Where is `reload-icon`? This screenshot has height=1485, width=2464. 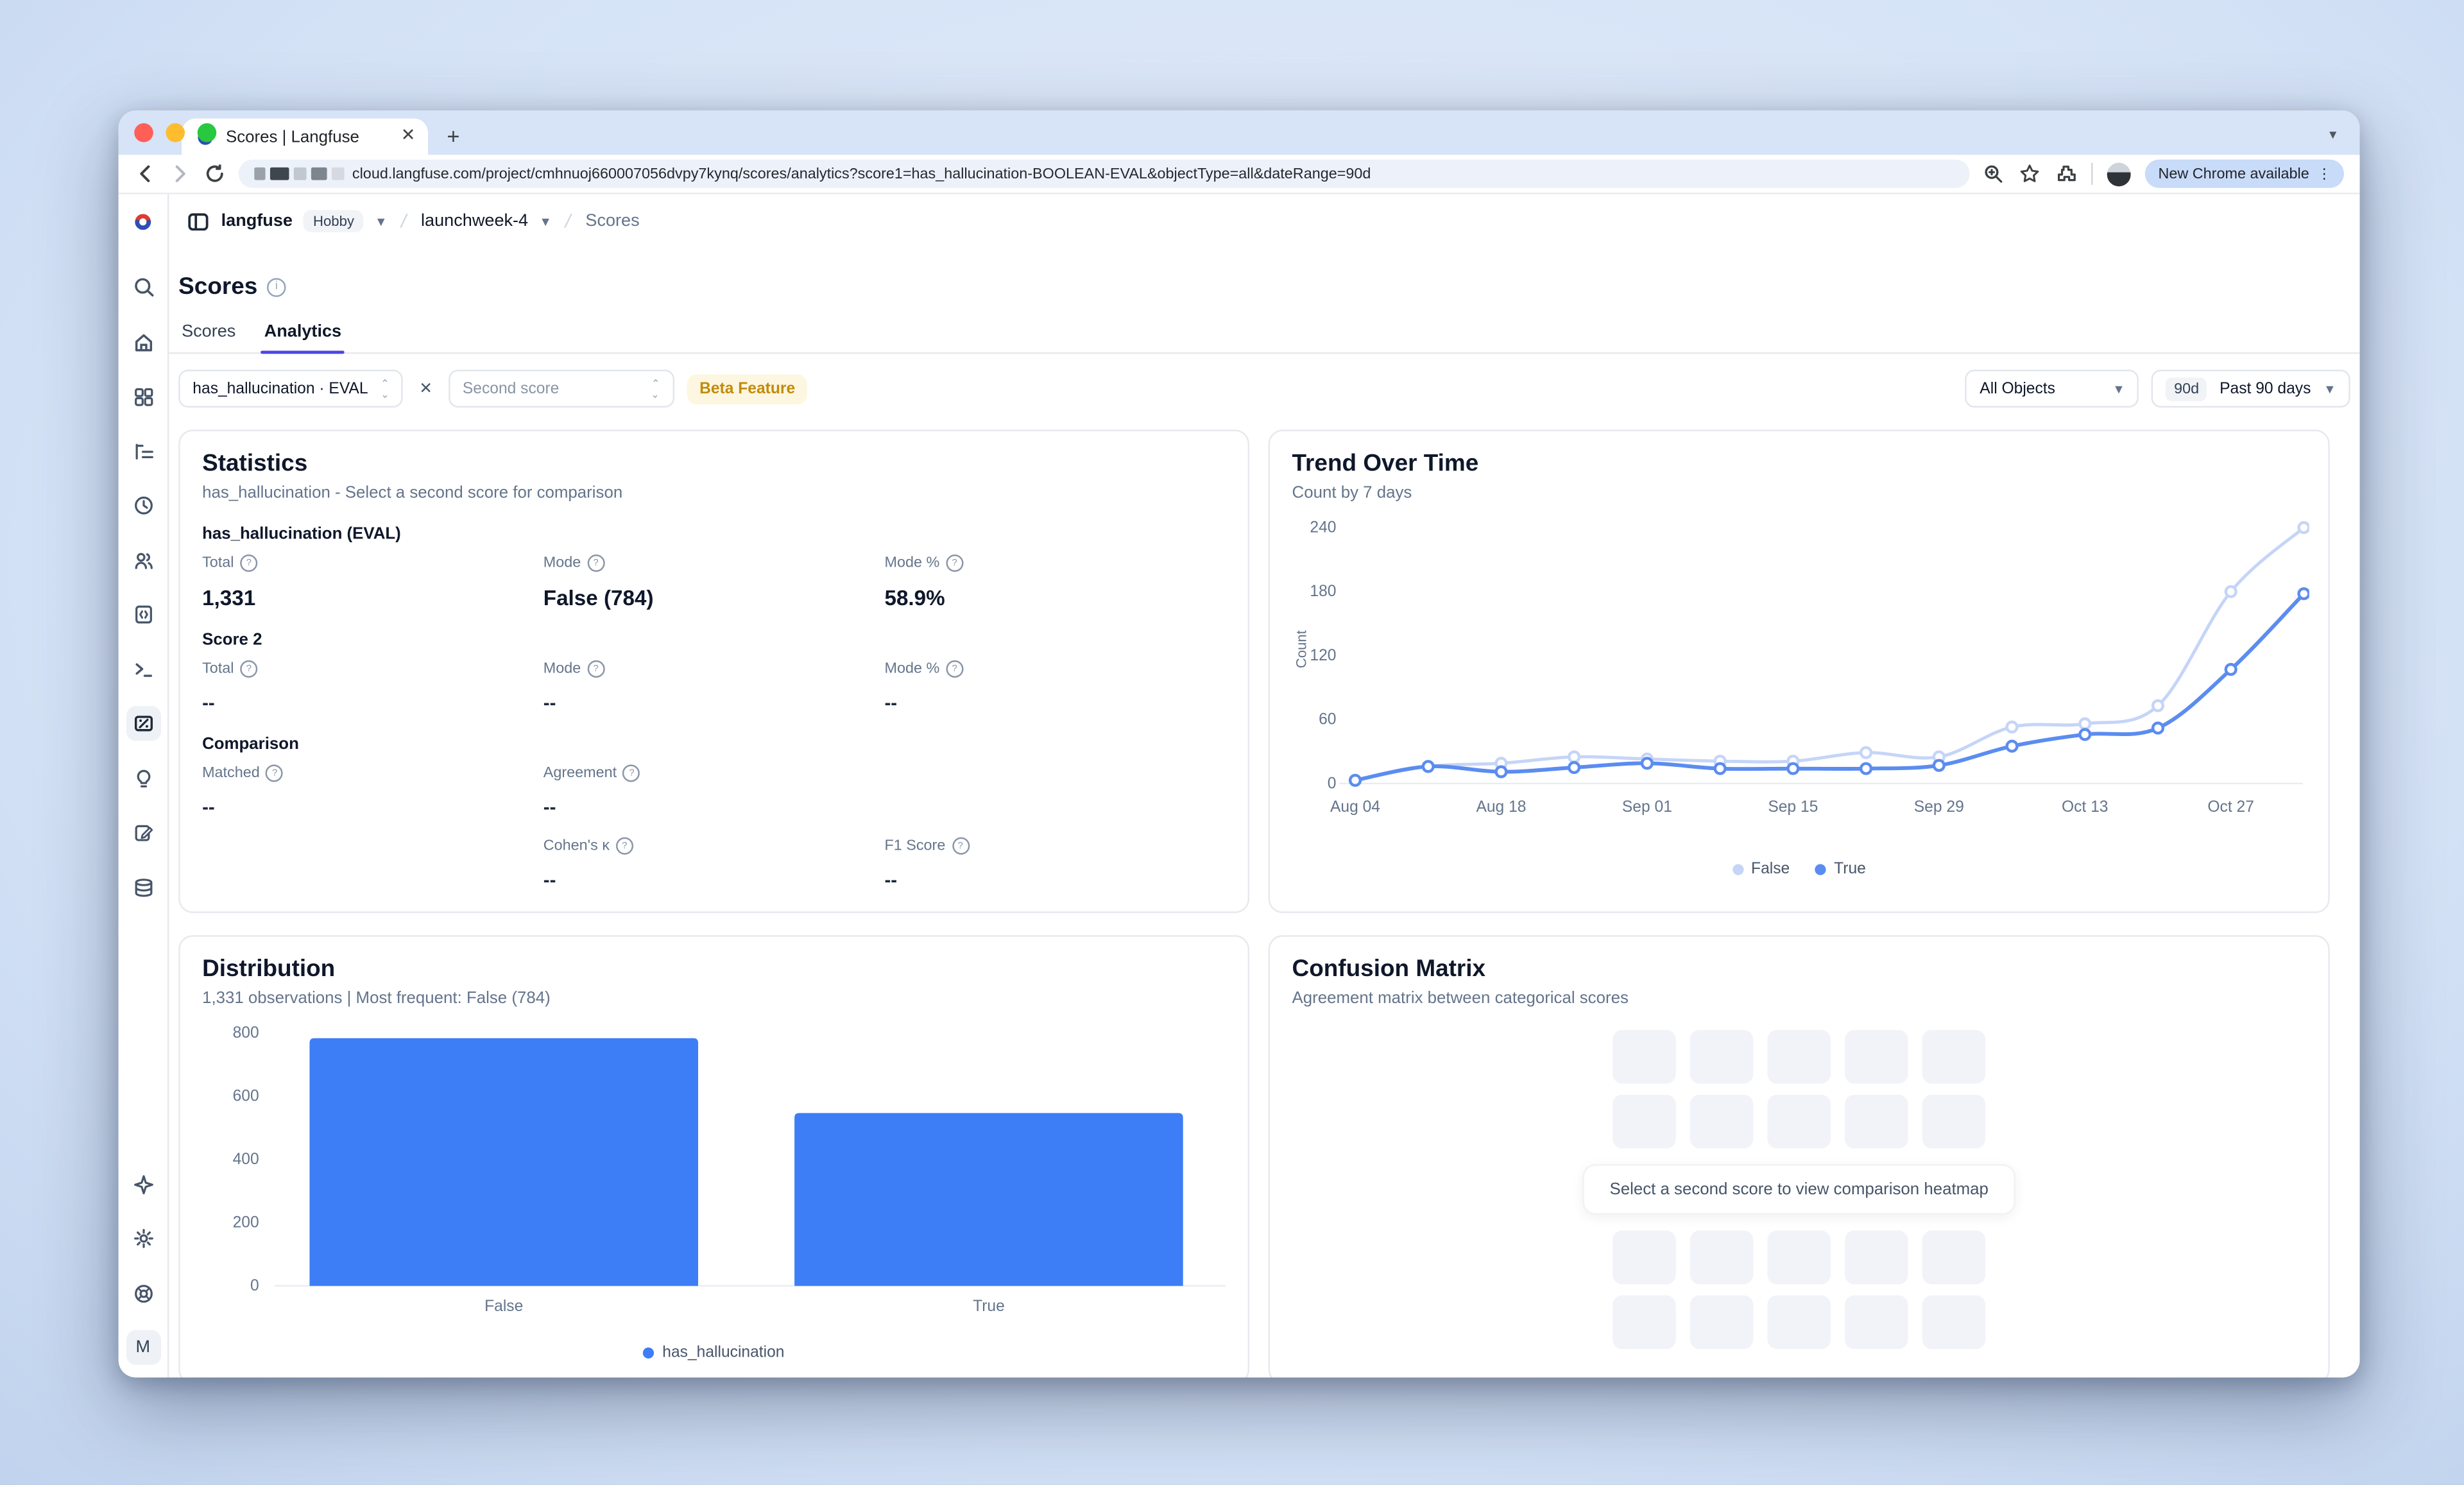 reload-icon is located at coordinates (215, 174).